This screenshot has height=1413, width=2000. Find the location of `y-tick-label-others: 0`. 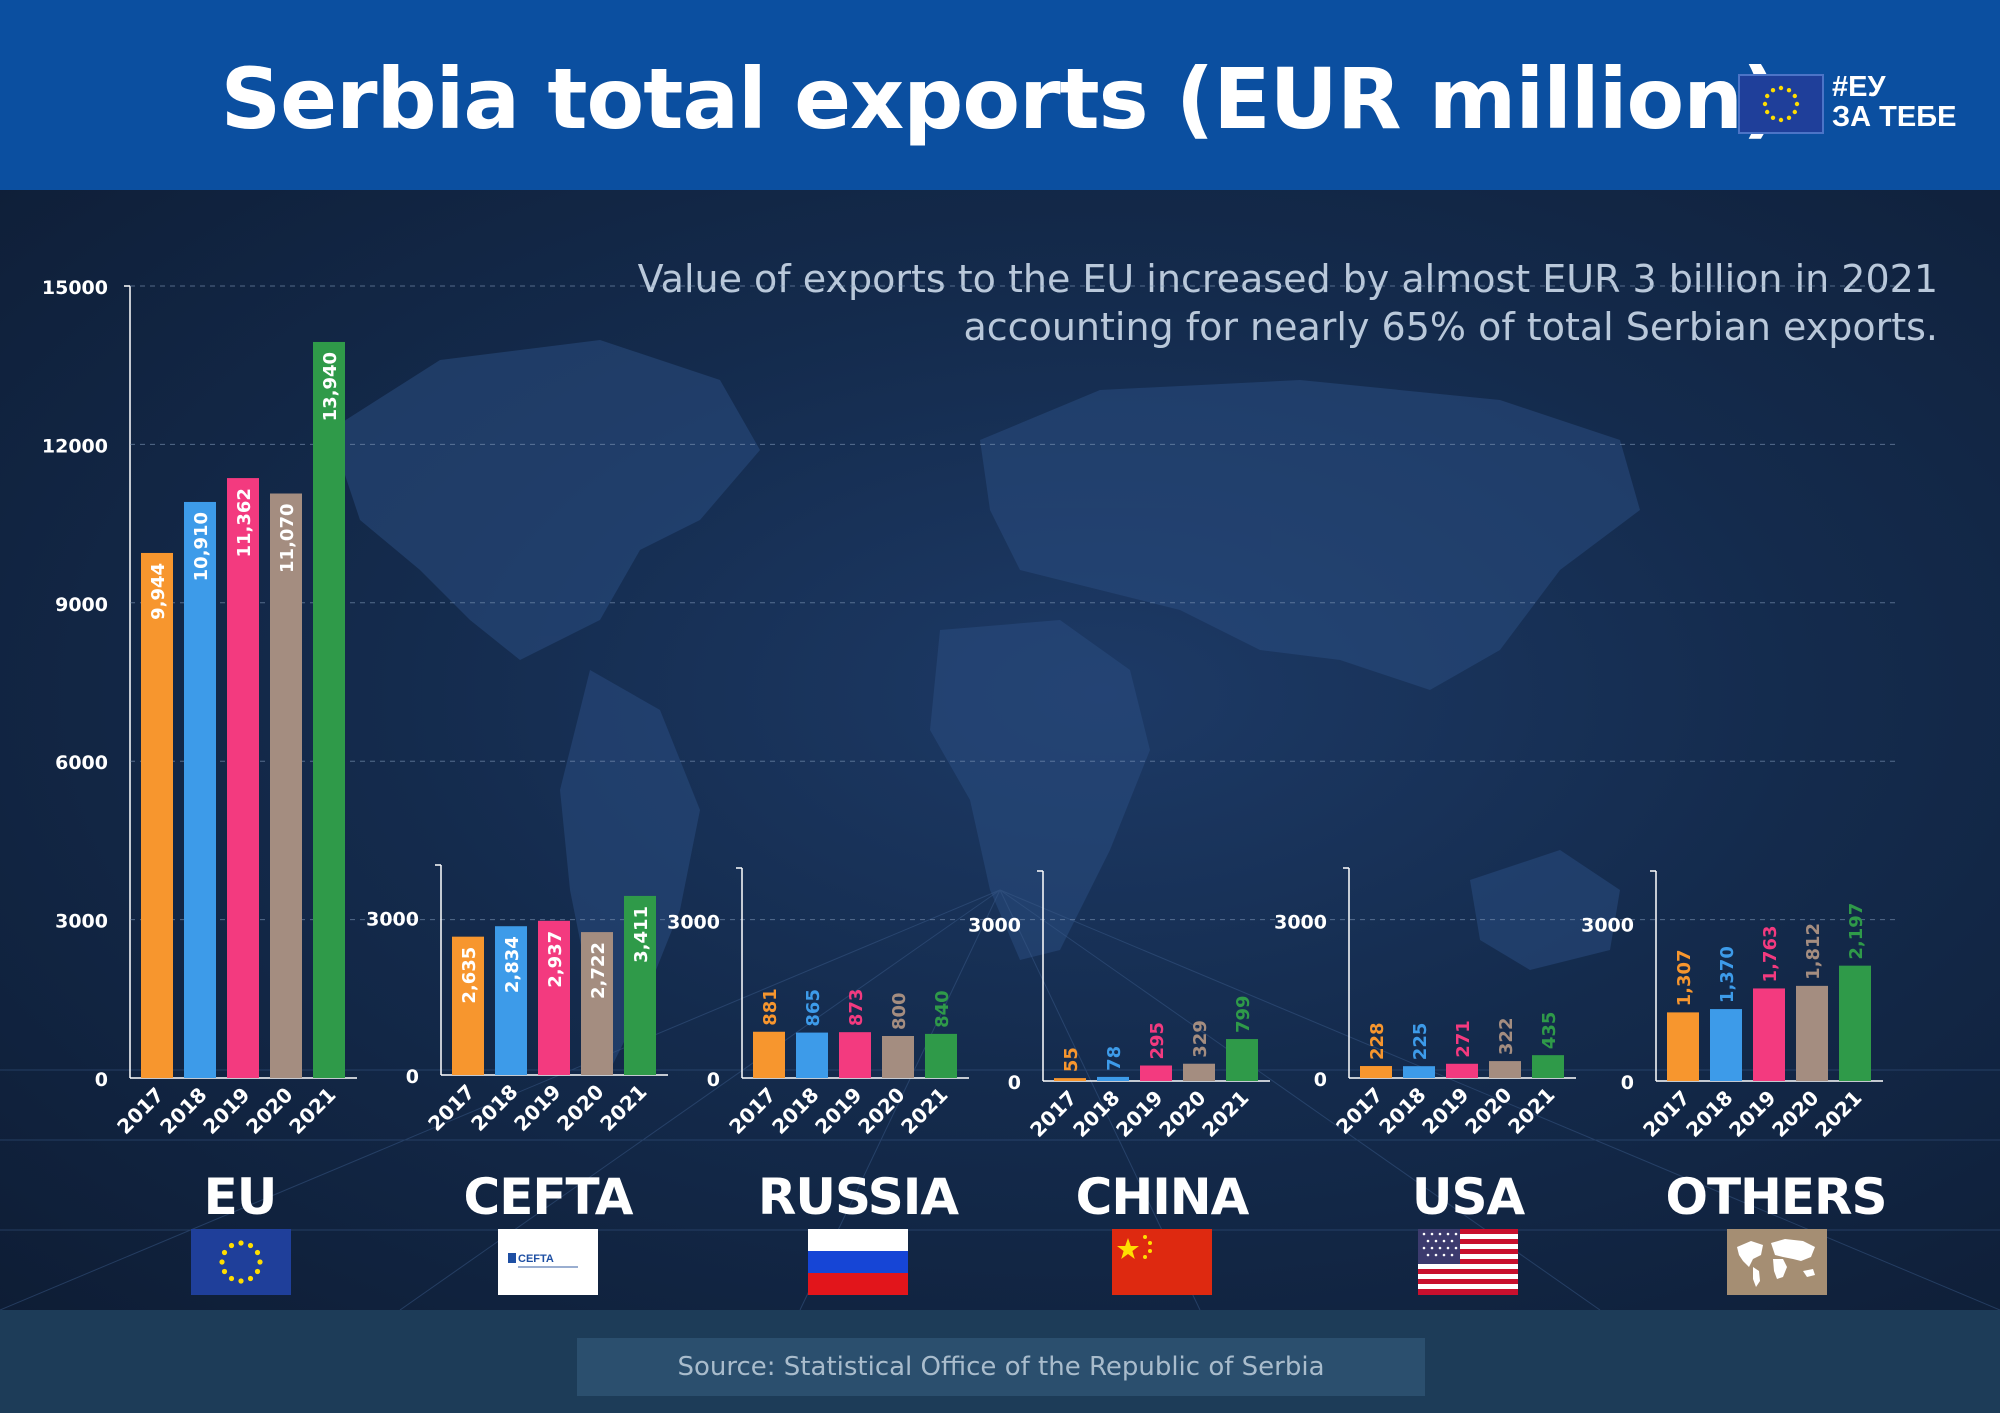

y-tick-label-others: 0 is located at coordinates (1627, 1083).